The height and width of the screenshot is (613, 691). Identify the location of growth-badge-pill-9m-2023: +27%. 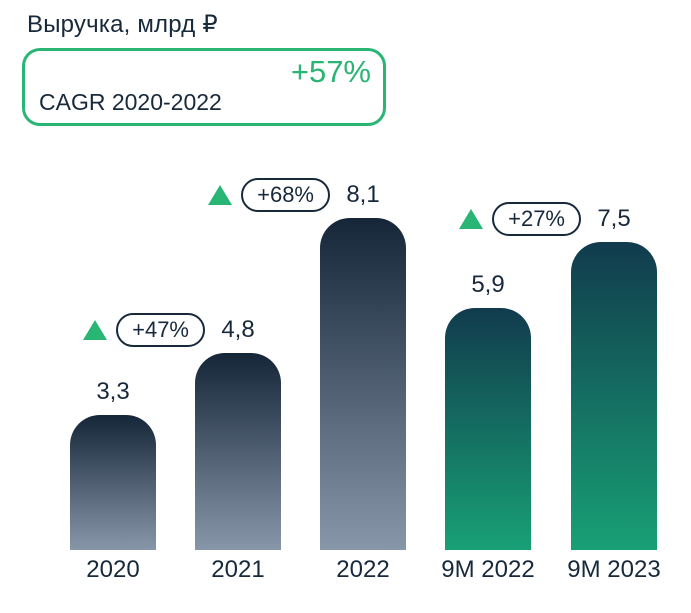
(536, 219).